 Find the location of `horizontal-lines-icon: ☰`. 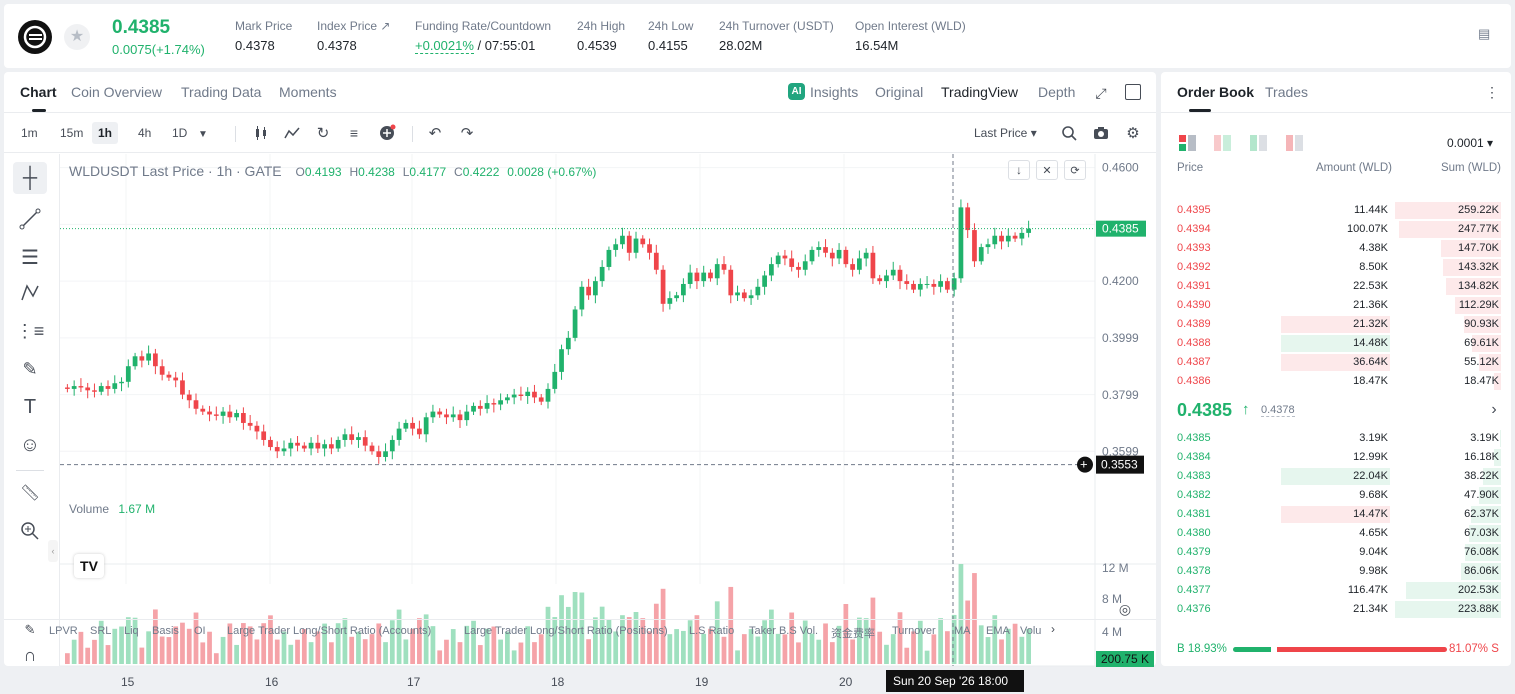

horizontal-lines-icon: ☰ is located at coordinates (30, 257).